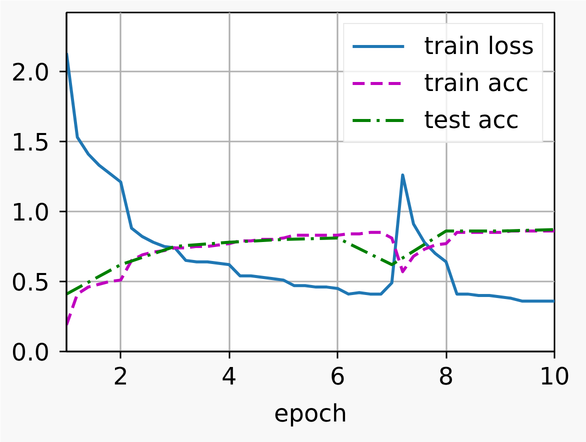  I want to click on y-tick-label: 1.0, so click(30, 212).